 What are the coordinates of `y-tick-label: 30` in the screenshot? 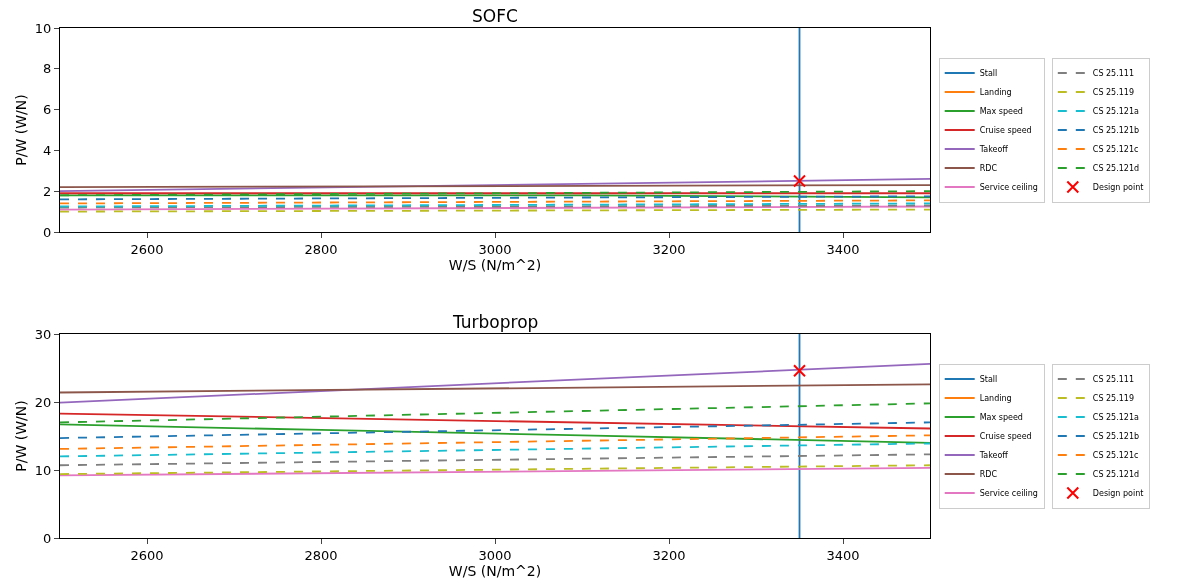 It's located at (43, 334).